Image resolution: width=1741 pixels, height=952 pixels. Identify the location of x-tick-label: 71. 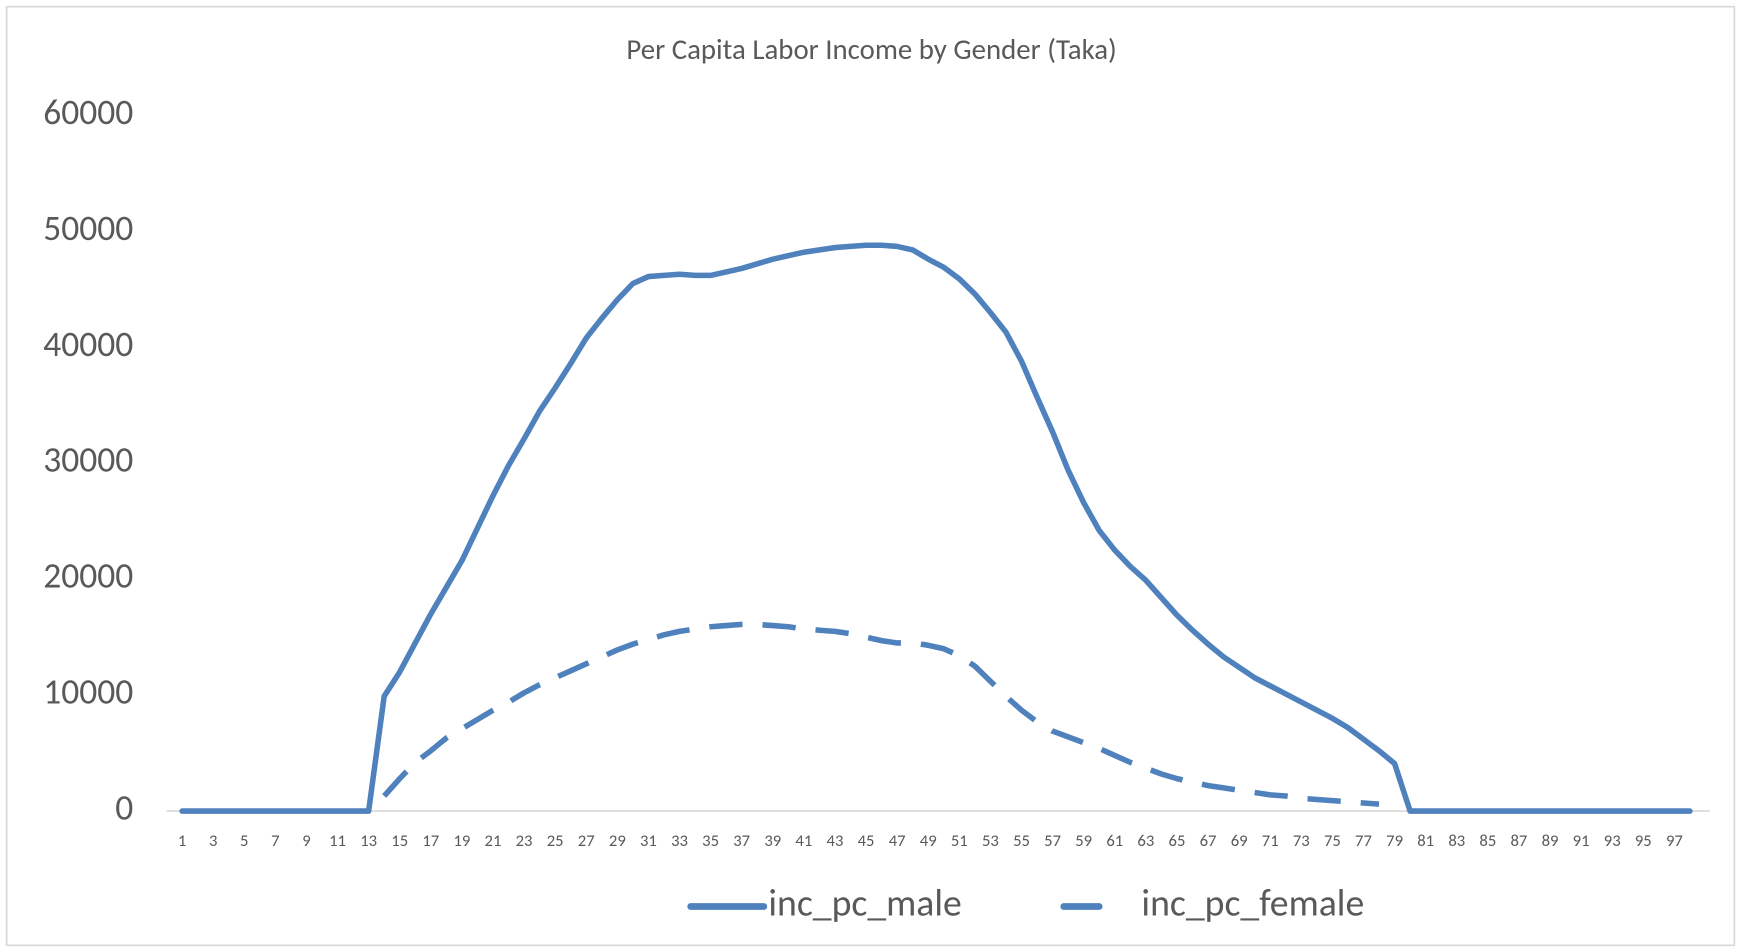
(1270, 841).